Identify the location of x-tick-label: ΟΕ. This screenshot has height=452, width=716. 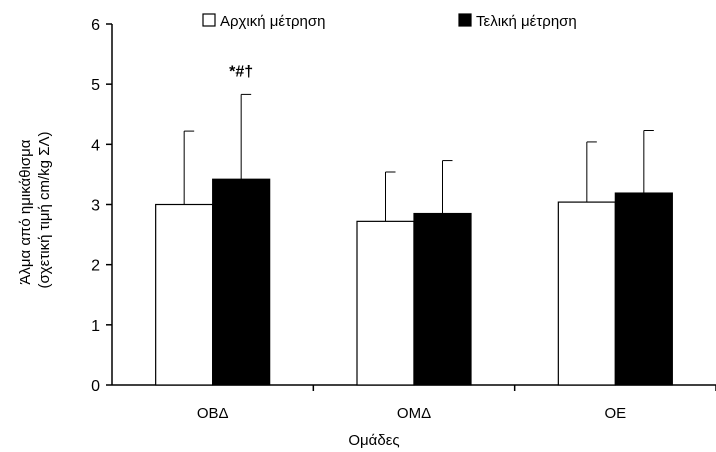
(615, 413).